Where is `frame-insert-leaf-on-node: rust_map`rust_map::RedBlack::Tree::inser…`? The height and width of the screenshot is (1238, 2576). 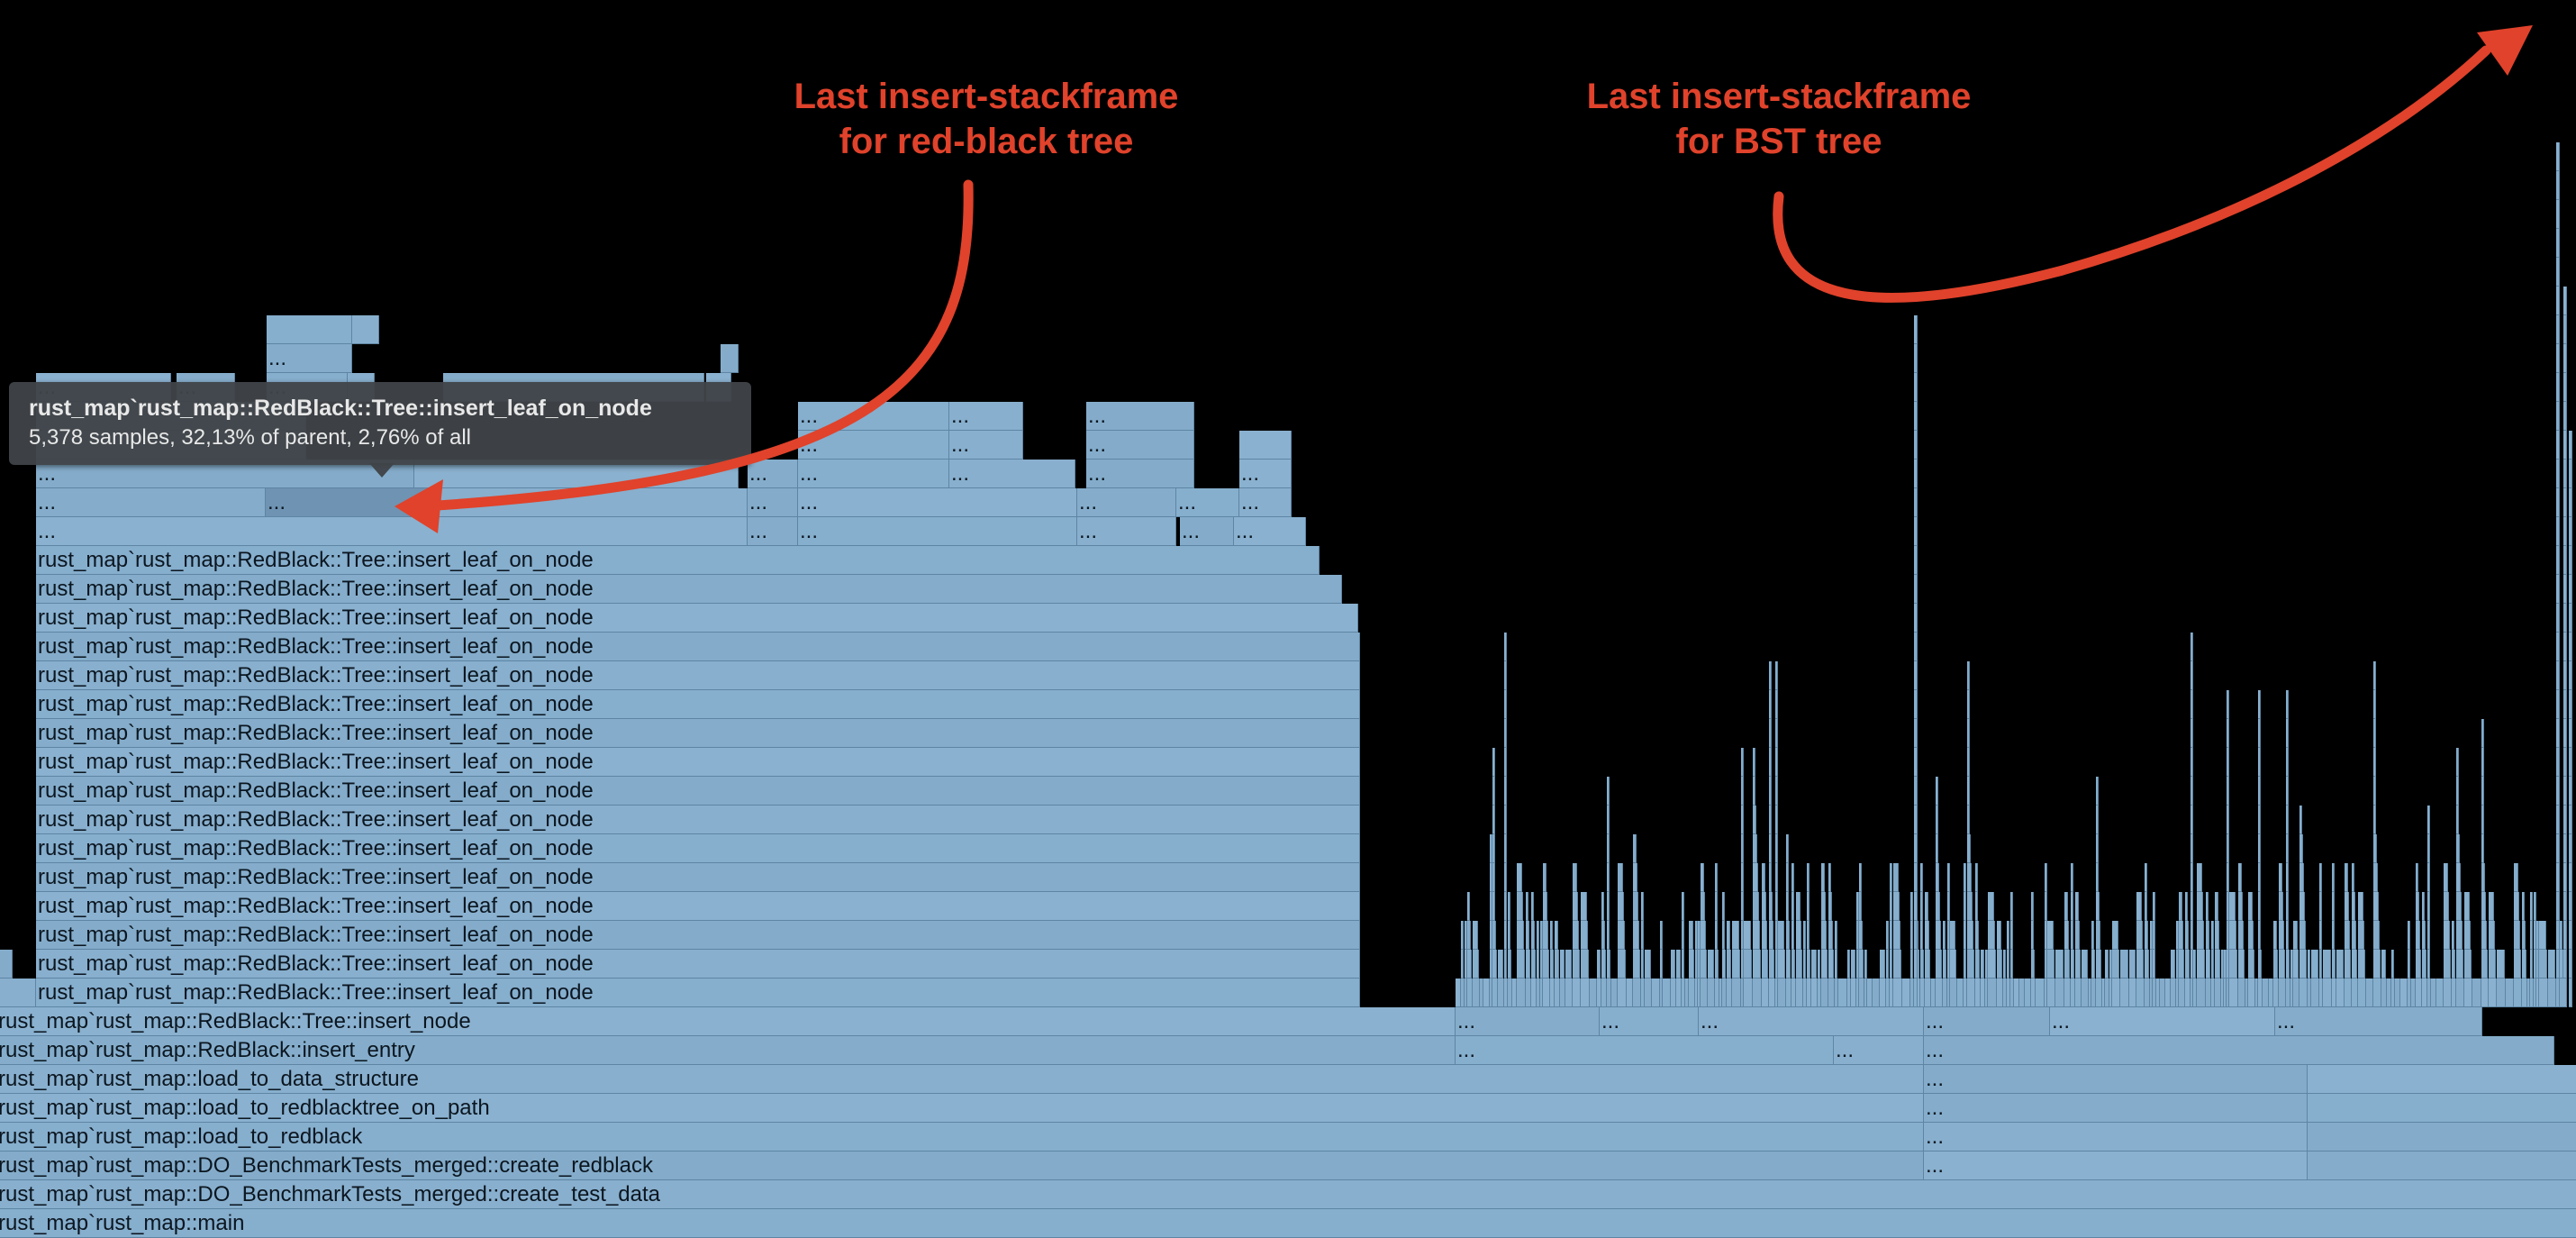
frame-insert-leaf-on-node: rust_map`rust_map::RedBlack::Tree::inser… is located at coordinates (698, 877).